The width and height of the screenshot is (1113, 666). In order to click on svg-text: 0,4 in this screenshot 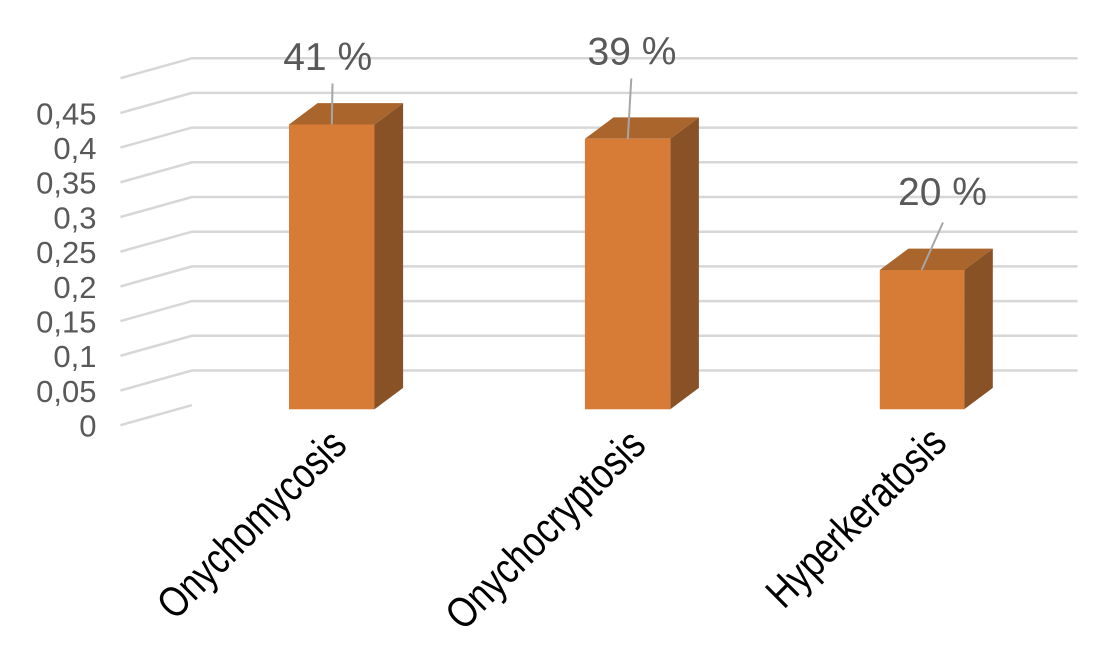, I will do `click(74, 148)`.